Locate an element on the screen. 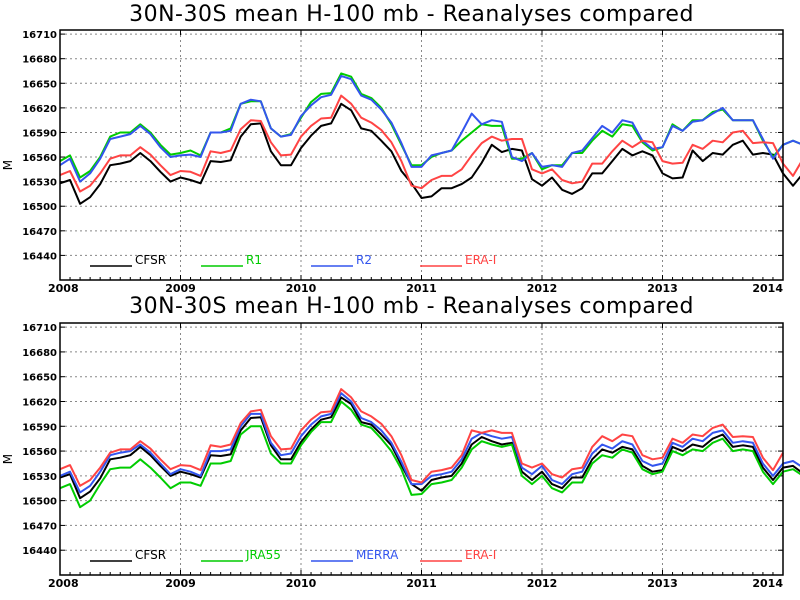  legend-label: MERRA is located at coordinates (377, 555).